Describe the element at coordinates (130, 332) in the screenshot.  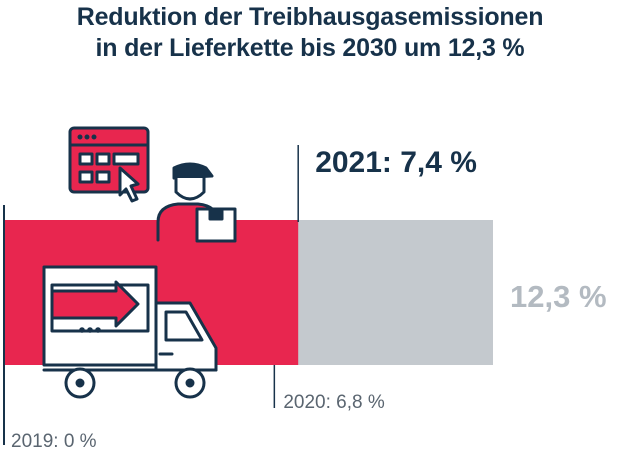
I see `delivery-truck-icon` at that location.